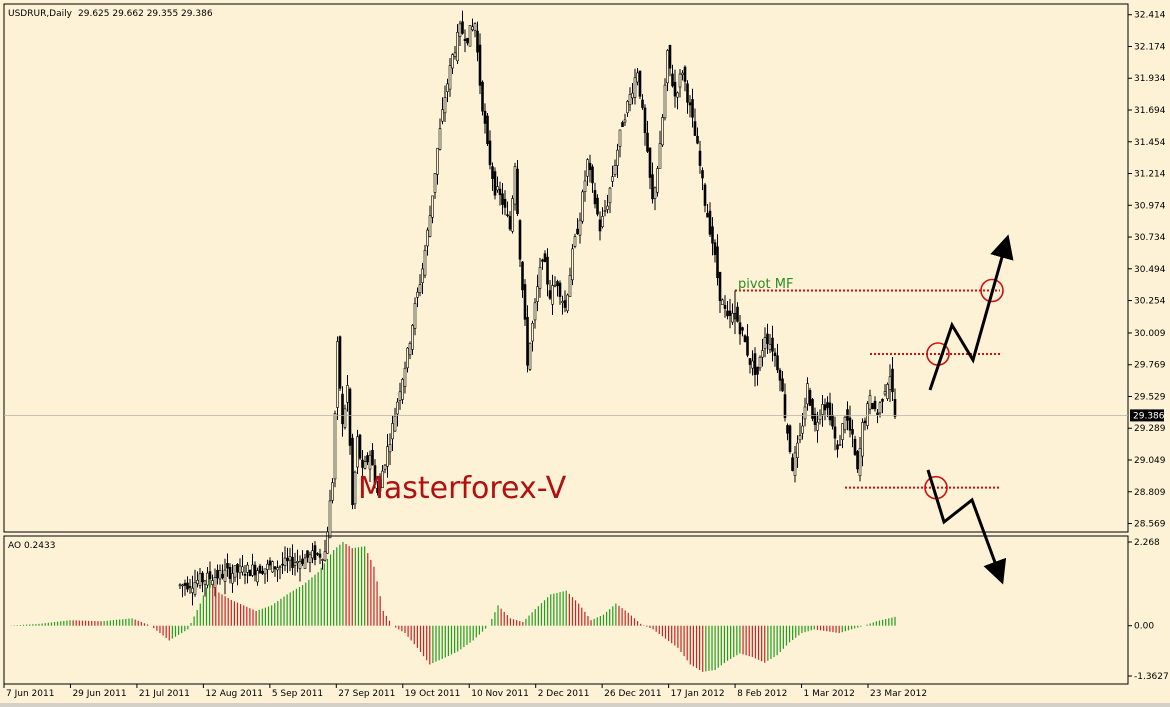 This screenshot has width=1170, height=707. What do you see at coordinates (164, 694) in the screenshot?
I see `time-tick-label: 21 Jul 2011` at bounding box center [164, 694].